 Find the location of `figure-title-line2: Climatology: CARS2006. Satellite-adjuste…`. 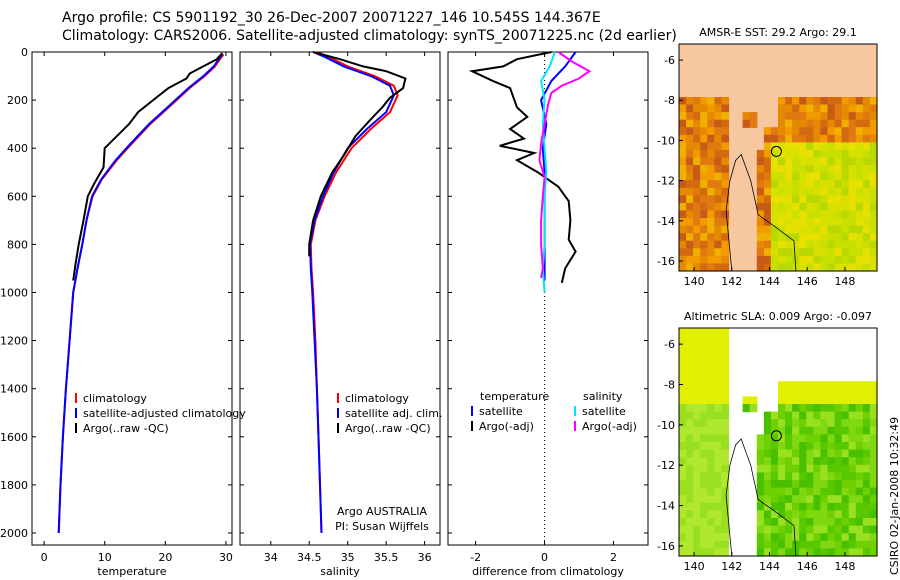

figure-title-line2: Climatology: CARS2006. Satellite-adjuste… is located at coordinates (369, 36).